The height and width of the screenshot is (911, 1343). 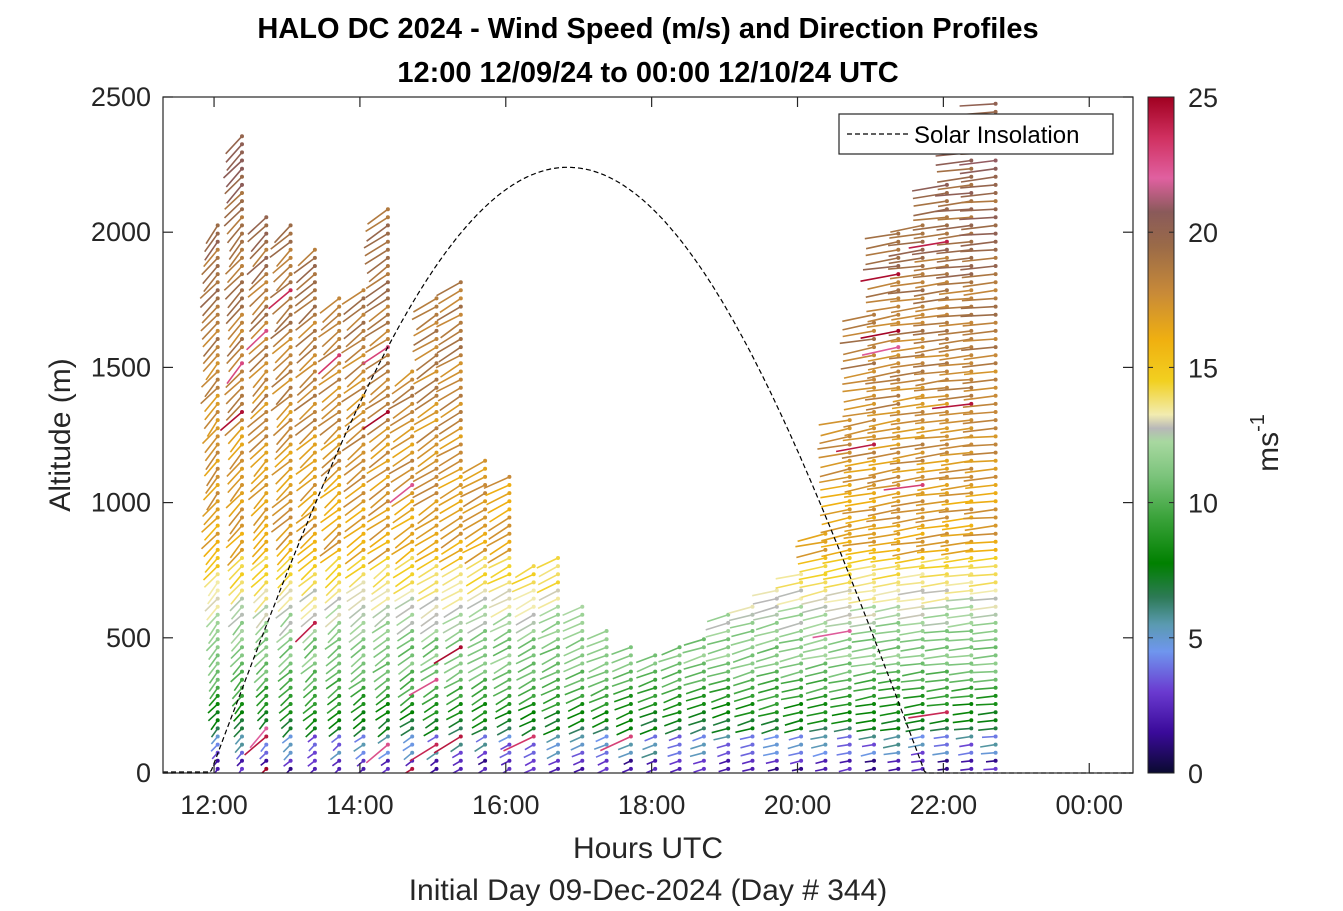 I want to click on y-axis-label: Altitude (m), so click(x=60, y=434).